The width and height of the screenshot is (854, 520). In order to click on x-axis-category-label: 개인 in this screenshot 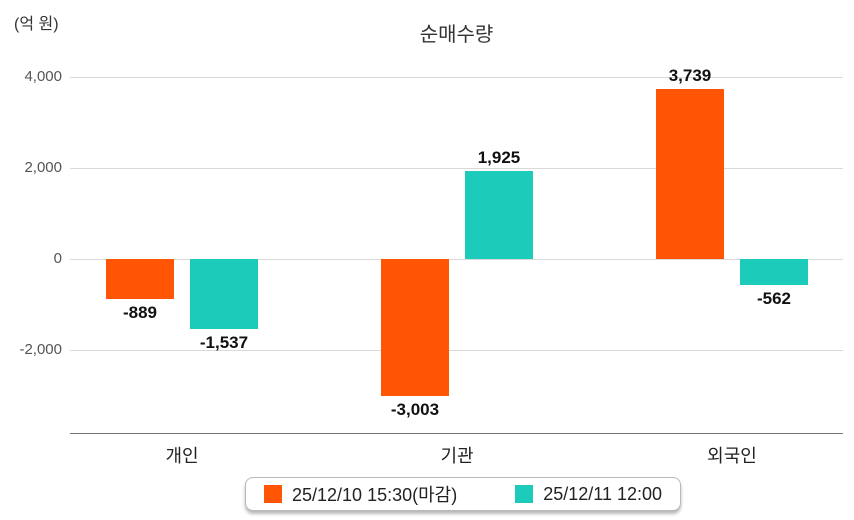, I will do `click(182, 456)`.